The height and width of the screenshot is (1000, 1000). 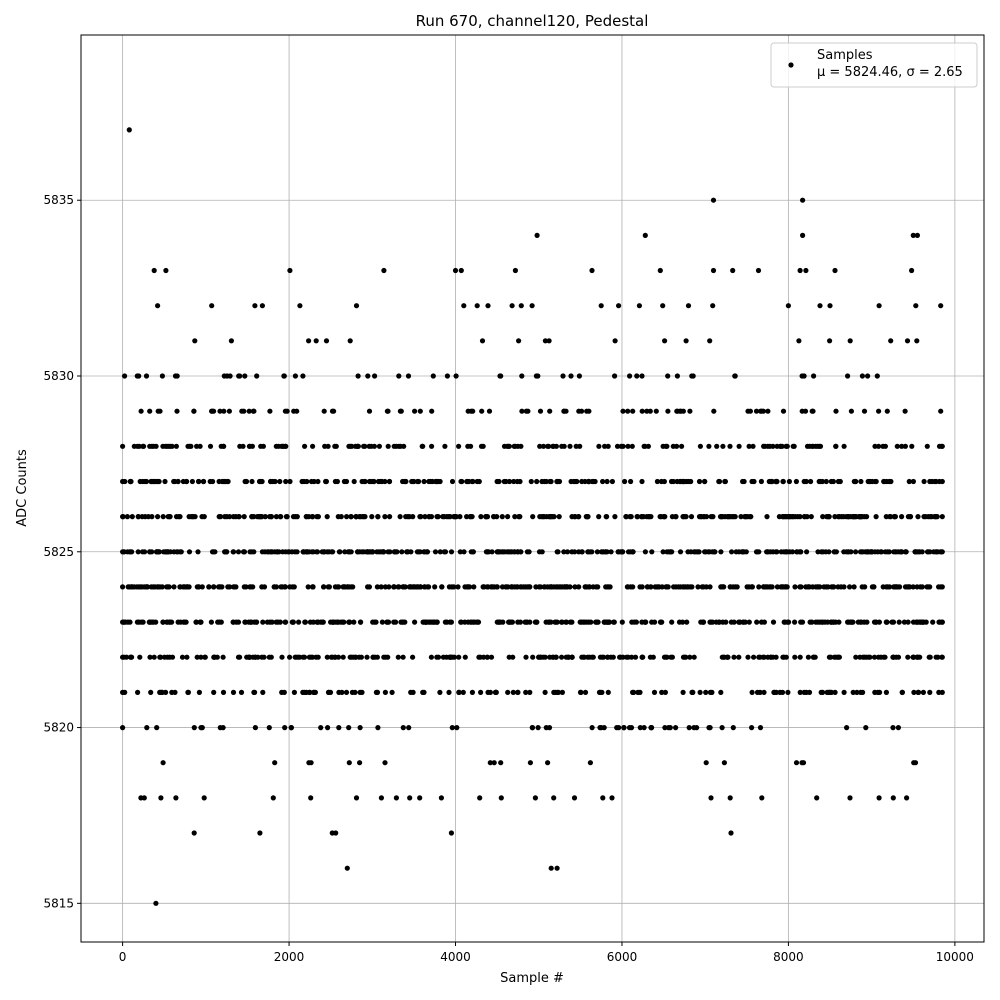 I want to click on y-tick-label: 5815, so click(x=58, y=903).